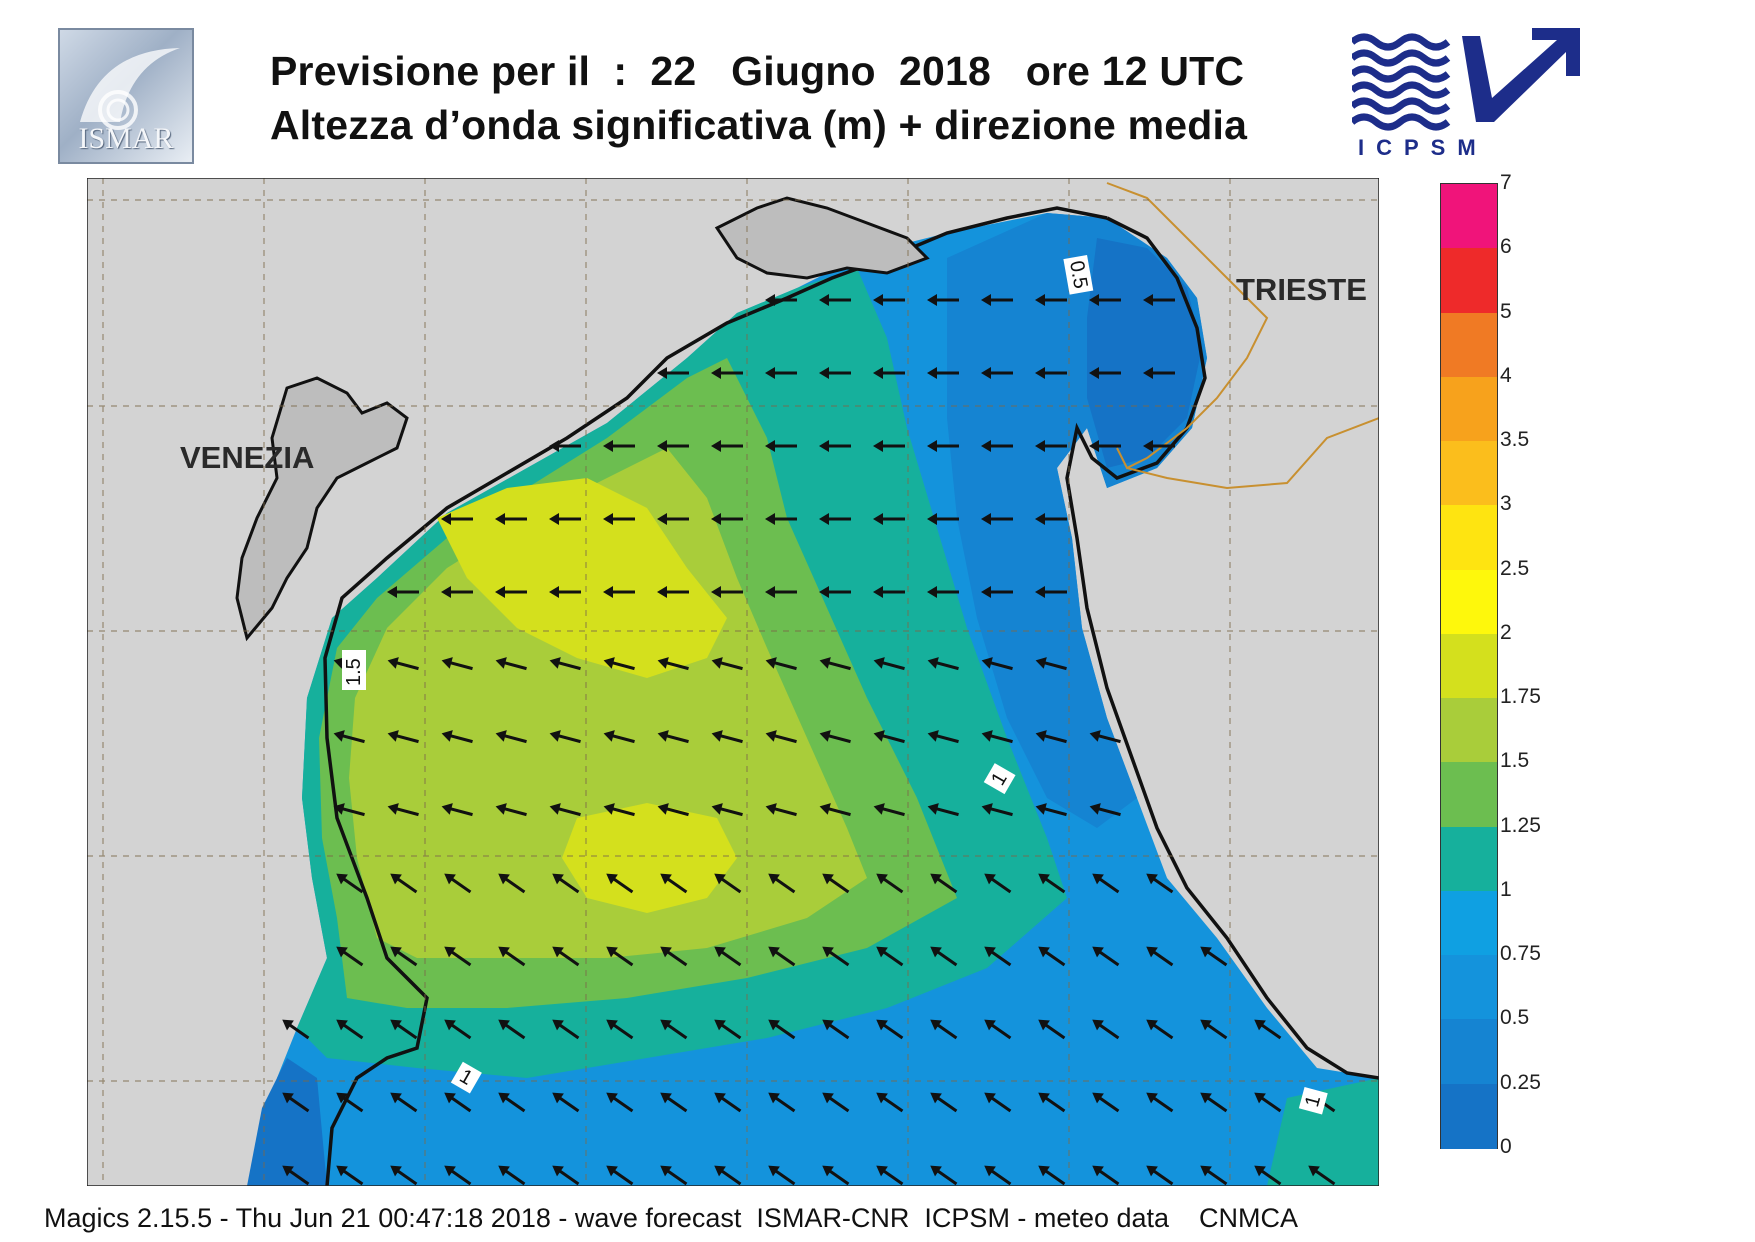  I want to click on ismar-wave-icon, so click(130, 89).